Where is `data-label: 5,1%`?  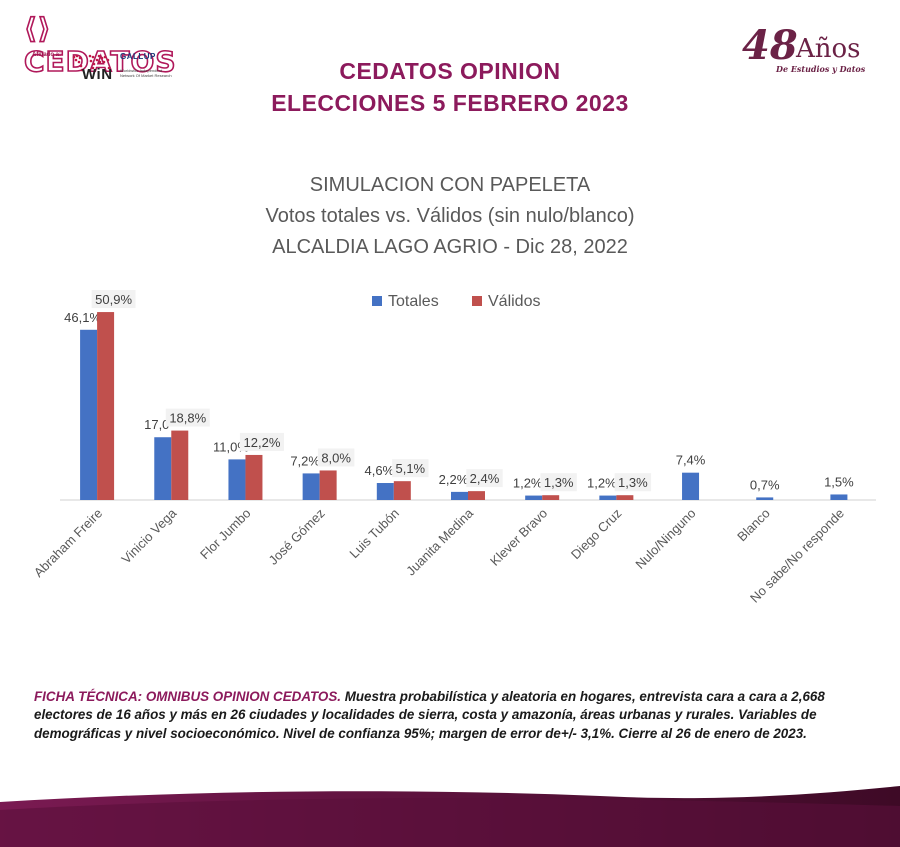 data-label: 5,1% is located at coordinates (410, 468).